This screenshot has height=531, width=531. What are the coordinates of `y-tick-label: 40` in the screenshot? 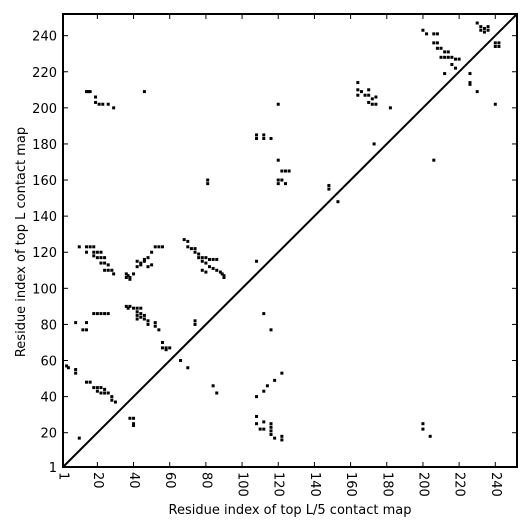 It's located at (48, 398).